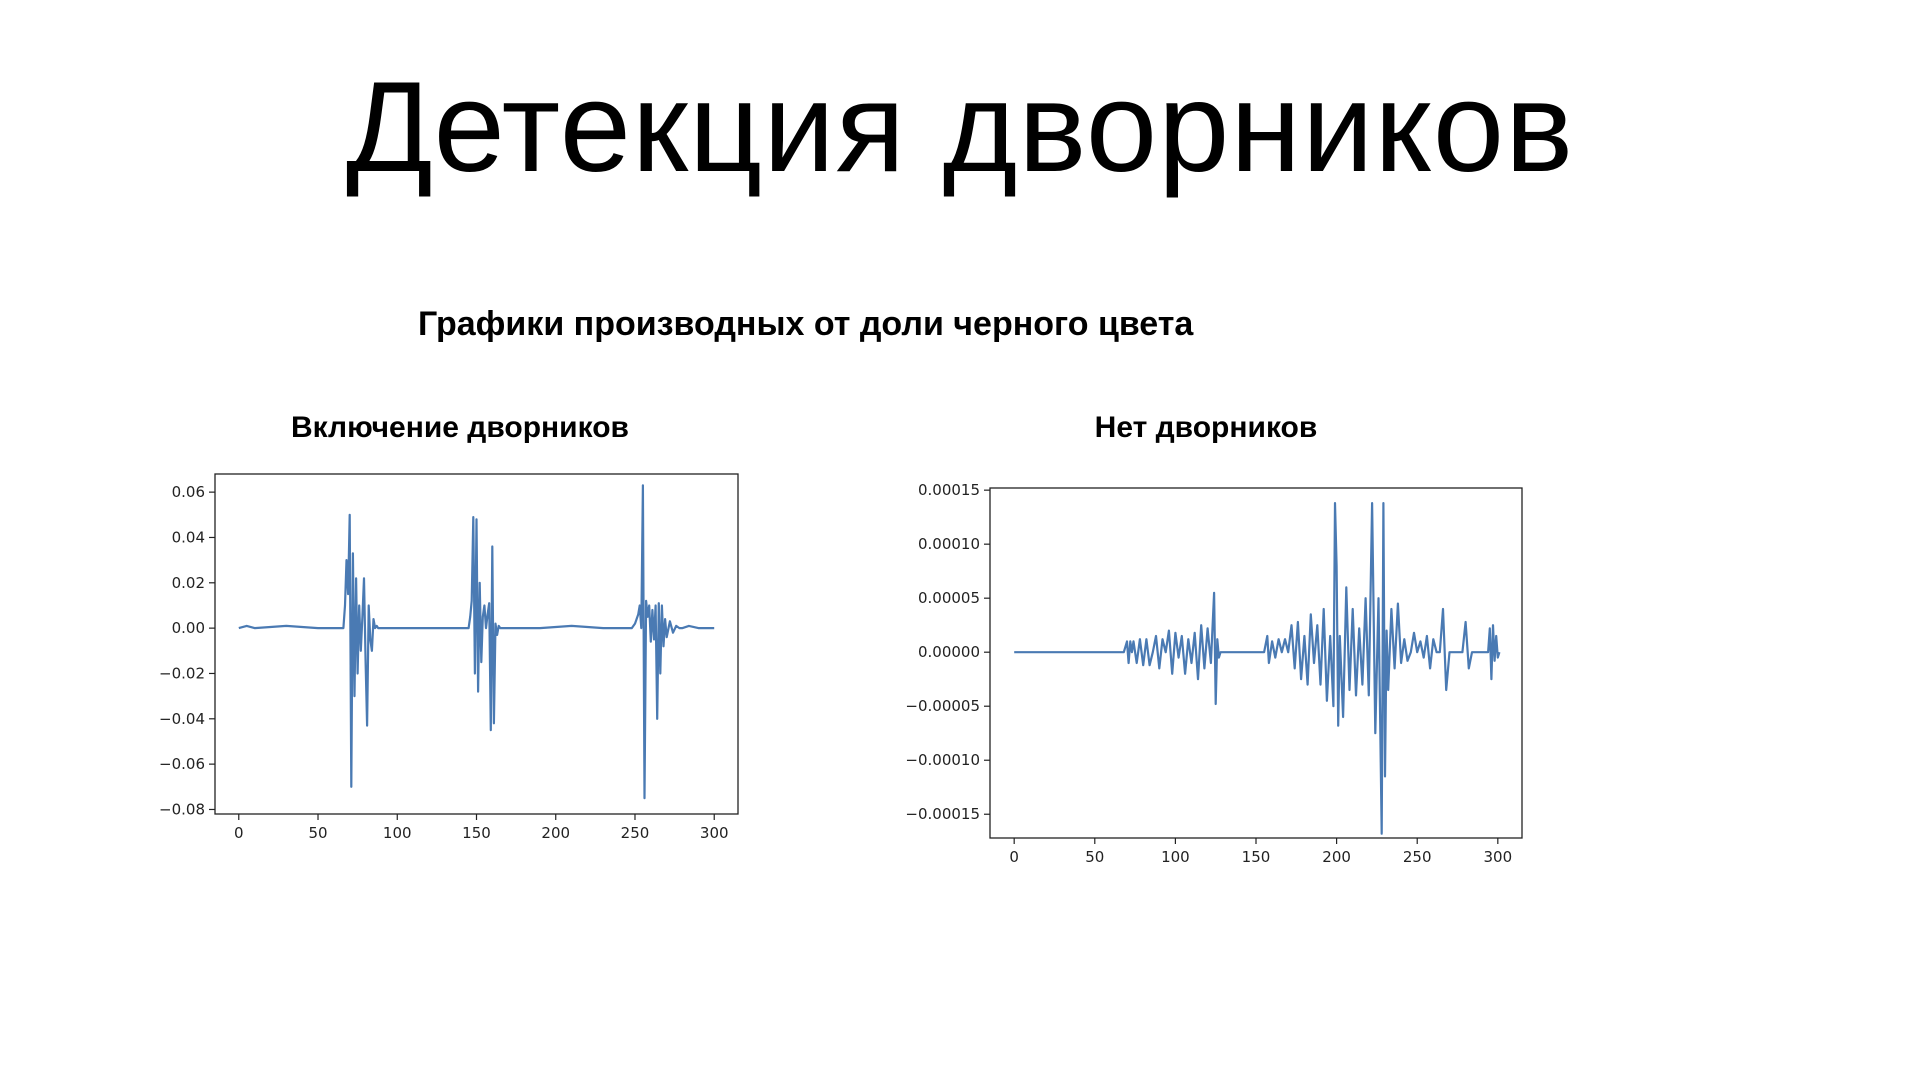 This screenshot has width=1920, height=1080. What do you see at coordinates (949, 598) in the screenshot?
I see `y-tick-label: 0.00005` at bounding box center [949, 598].